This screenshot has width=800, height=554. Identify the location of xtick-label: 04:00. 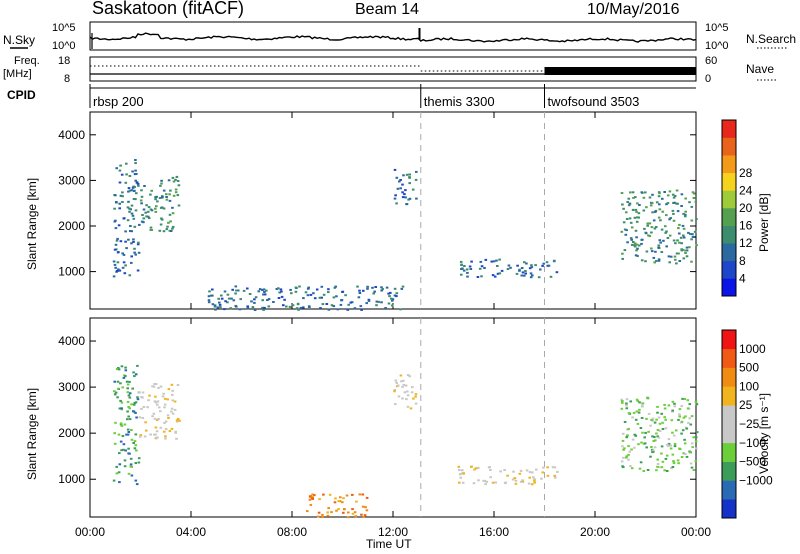
(191, 532).